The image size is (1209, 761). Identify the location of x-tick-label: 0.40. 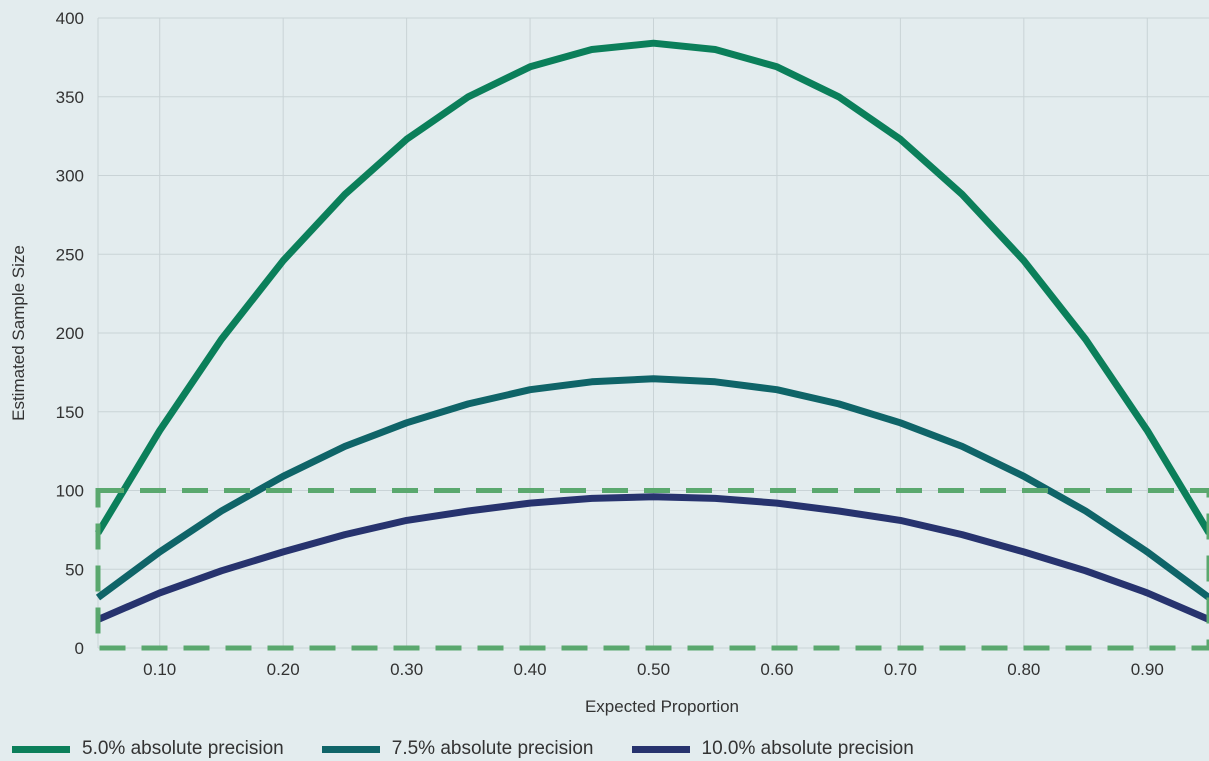
(530, 669).